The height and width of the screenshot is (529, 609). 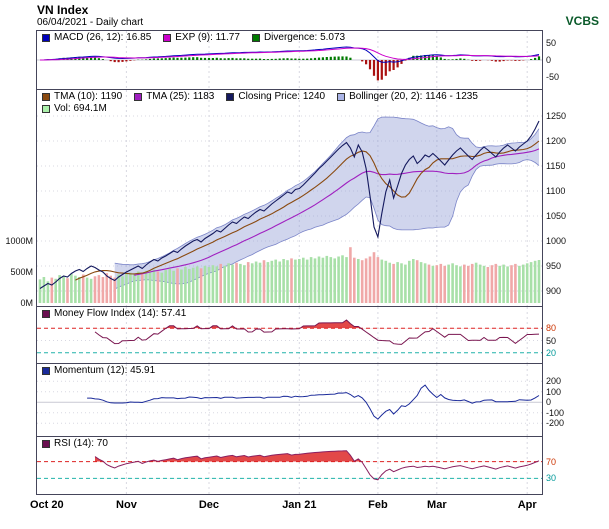 I want to click on y-tick-label: 1250, so click(x=556, y=116).